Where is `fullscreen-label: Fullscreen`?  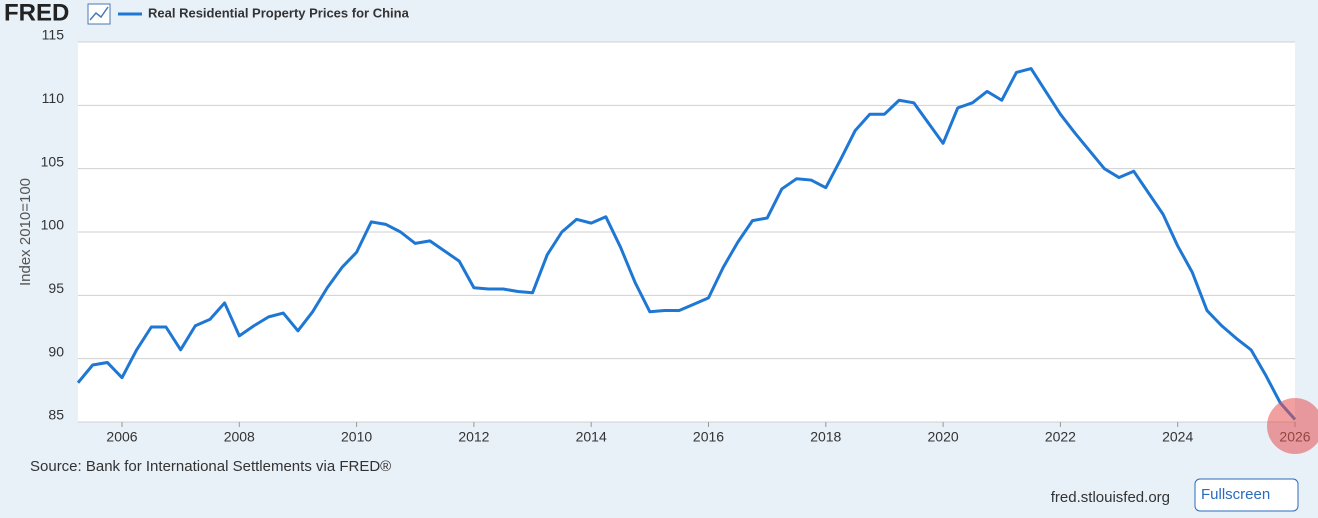 fullscreen-label: Fullscreen is located at coordinates (1235, 494).